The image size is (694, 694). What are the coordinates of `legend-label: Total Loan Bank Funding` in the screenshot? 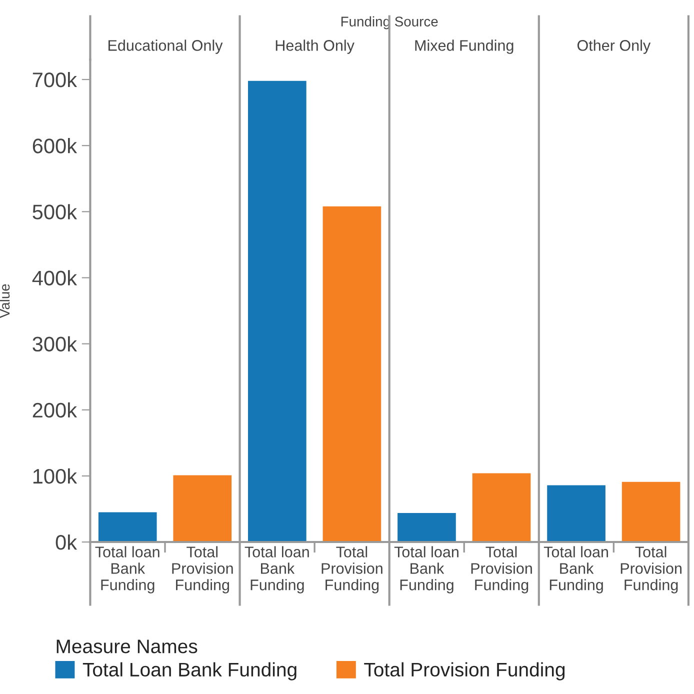 It's located at (189, 671).